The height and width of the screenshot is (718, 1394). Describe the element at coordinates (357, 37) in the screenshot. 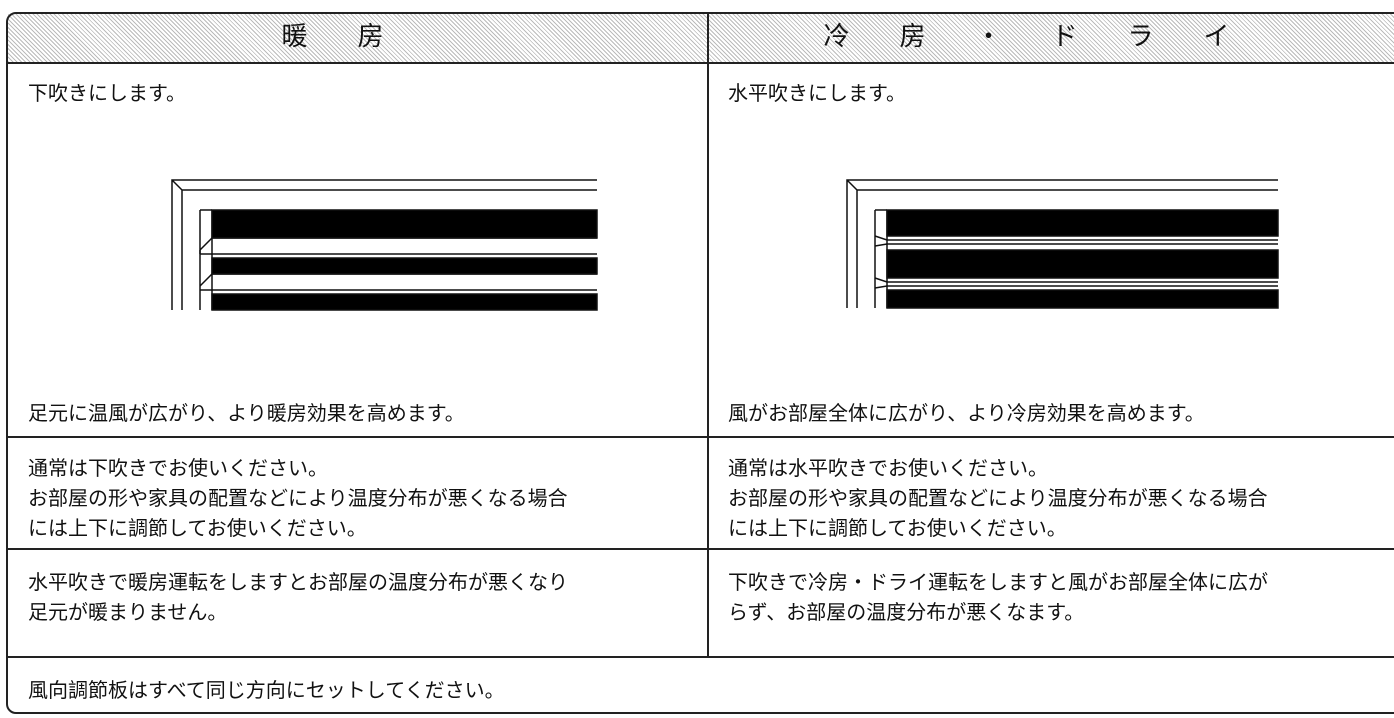

I see `header-heating: 暖房` at that location.